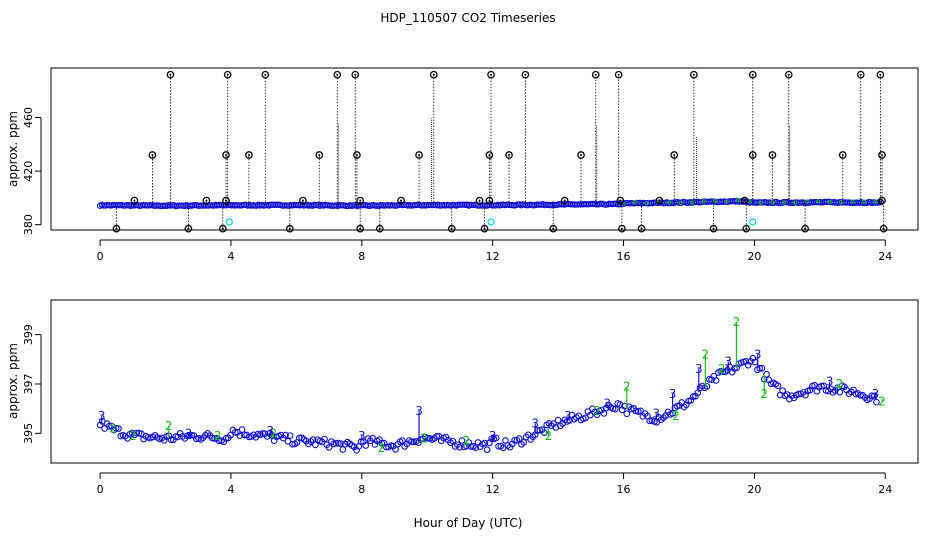 The image size is (936, 540). What do you see at coordinates (624, 489) in the screenshot?
I see `bottom-panel-x-tick-label: 16` at bounding box center [624, 489].